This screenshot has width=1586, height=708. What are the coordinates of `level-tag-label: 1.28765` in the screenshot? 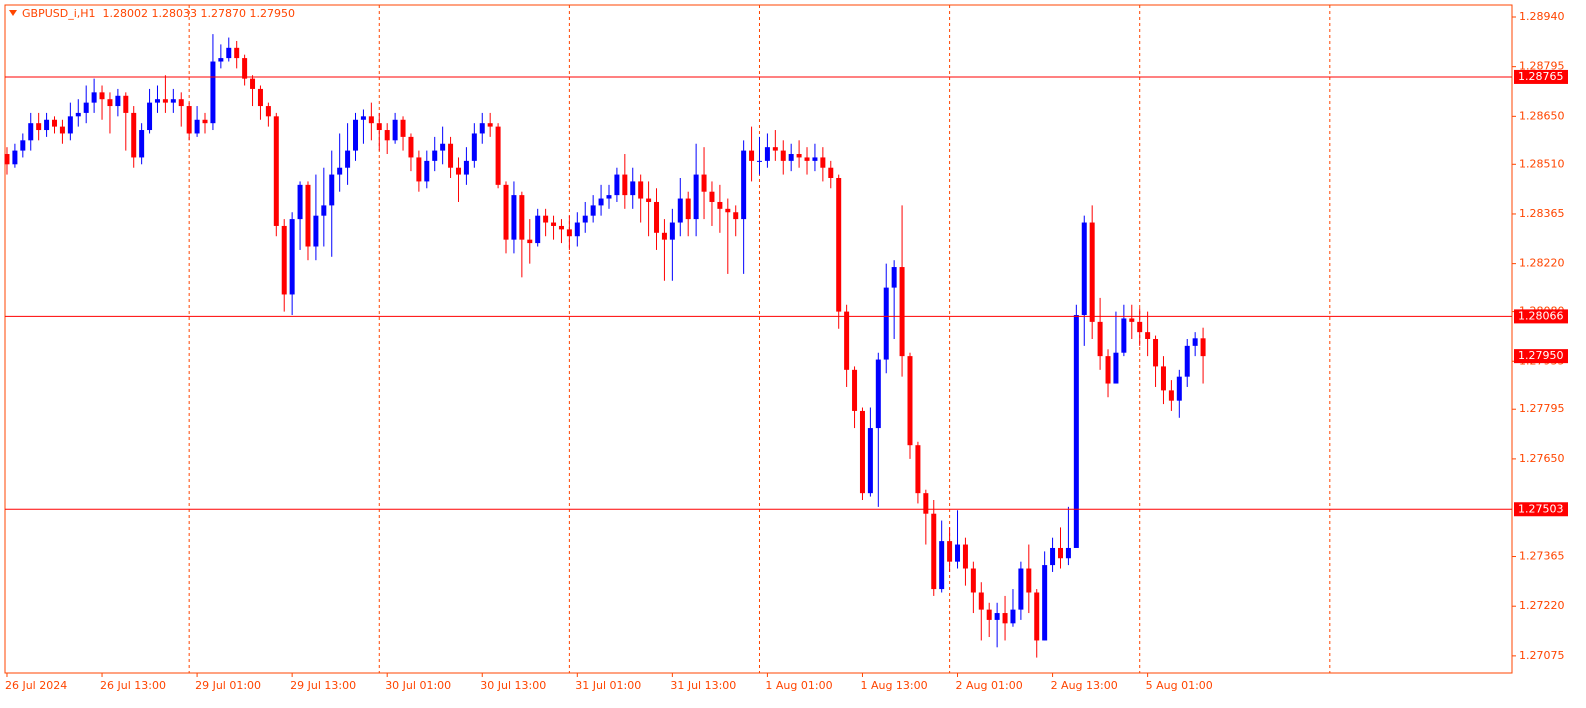 It's located at (1541, 76).